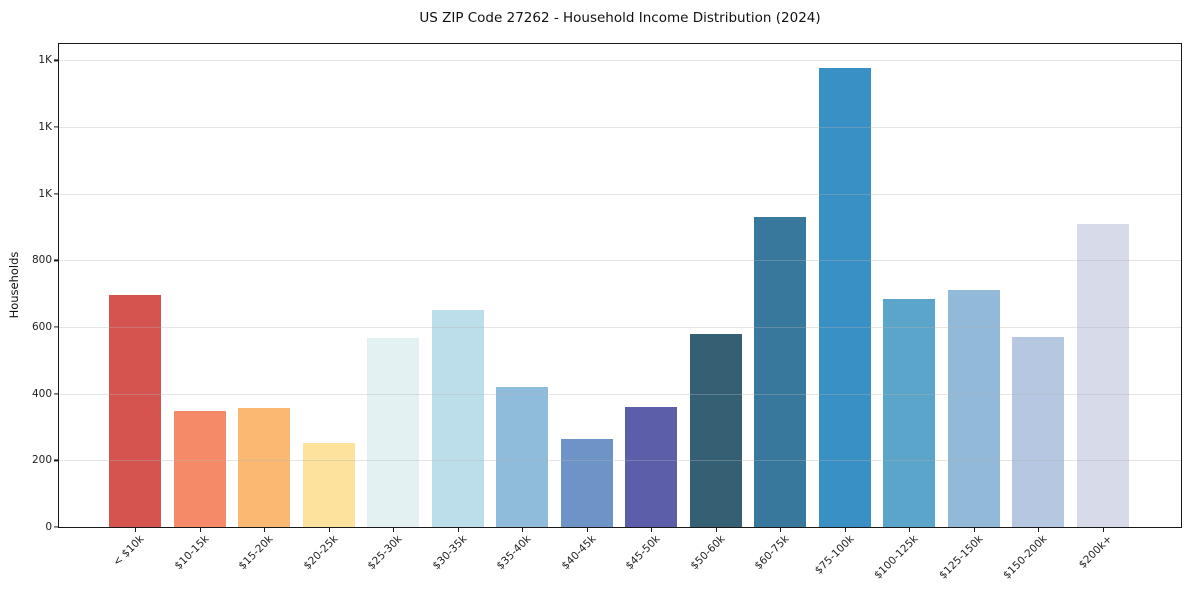 The width and height of the screenshot is (1189, 590). Describe the element at coordinates (320, 553) in the screenshot. I see `x-tick-label: $20-25k` at that location.